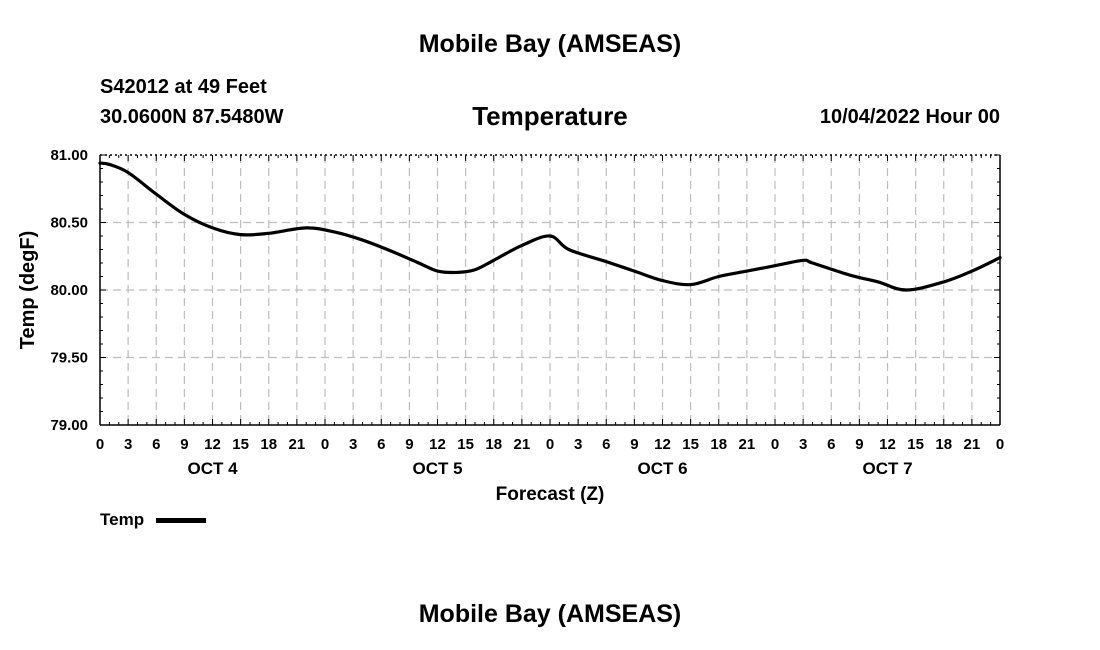  What do you see at coordinates (69, 223) in the screenshot?
I see `y-tick-label: 80.50` at bounding box center [69, 223].